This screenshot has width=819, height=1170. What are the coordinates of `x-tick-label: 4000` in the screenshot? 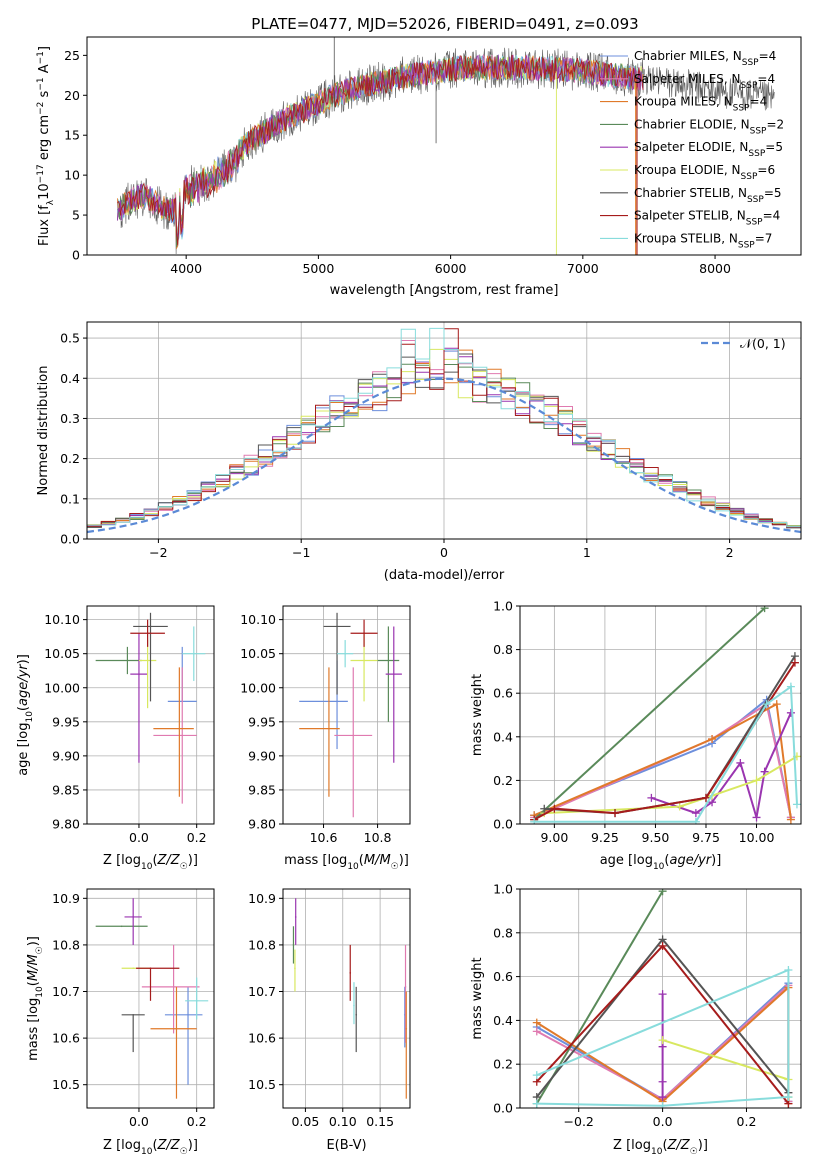 It's located at (186, 268).